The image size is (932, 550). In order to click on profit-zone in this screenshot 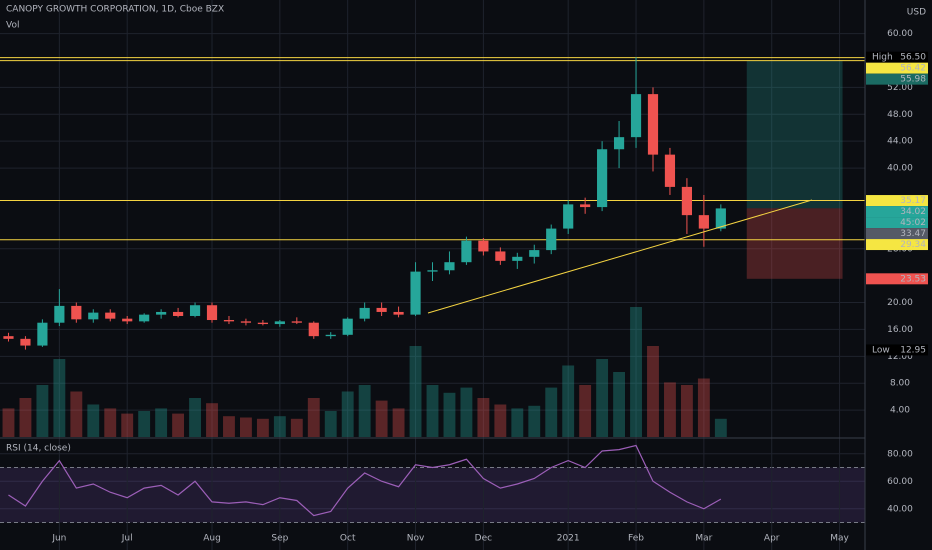, I will do `click(794, 134)`.